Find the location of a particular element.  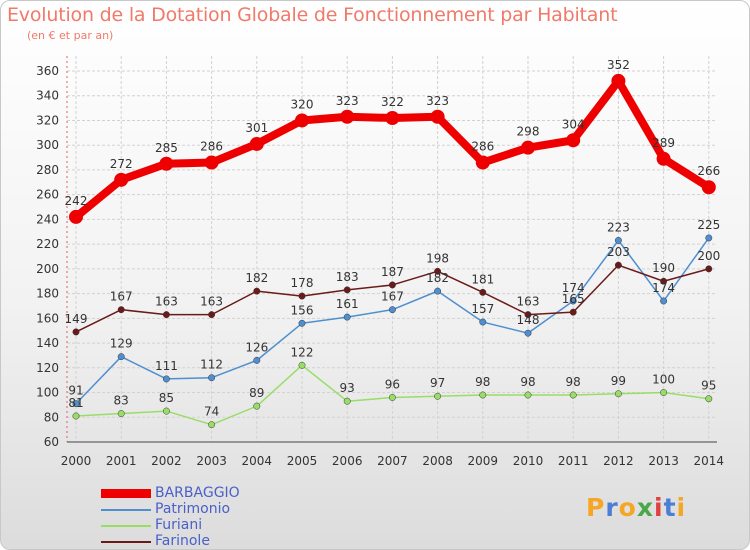

data-label-farinole: 167 is located at coordinates (121, 297).